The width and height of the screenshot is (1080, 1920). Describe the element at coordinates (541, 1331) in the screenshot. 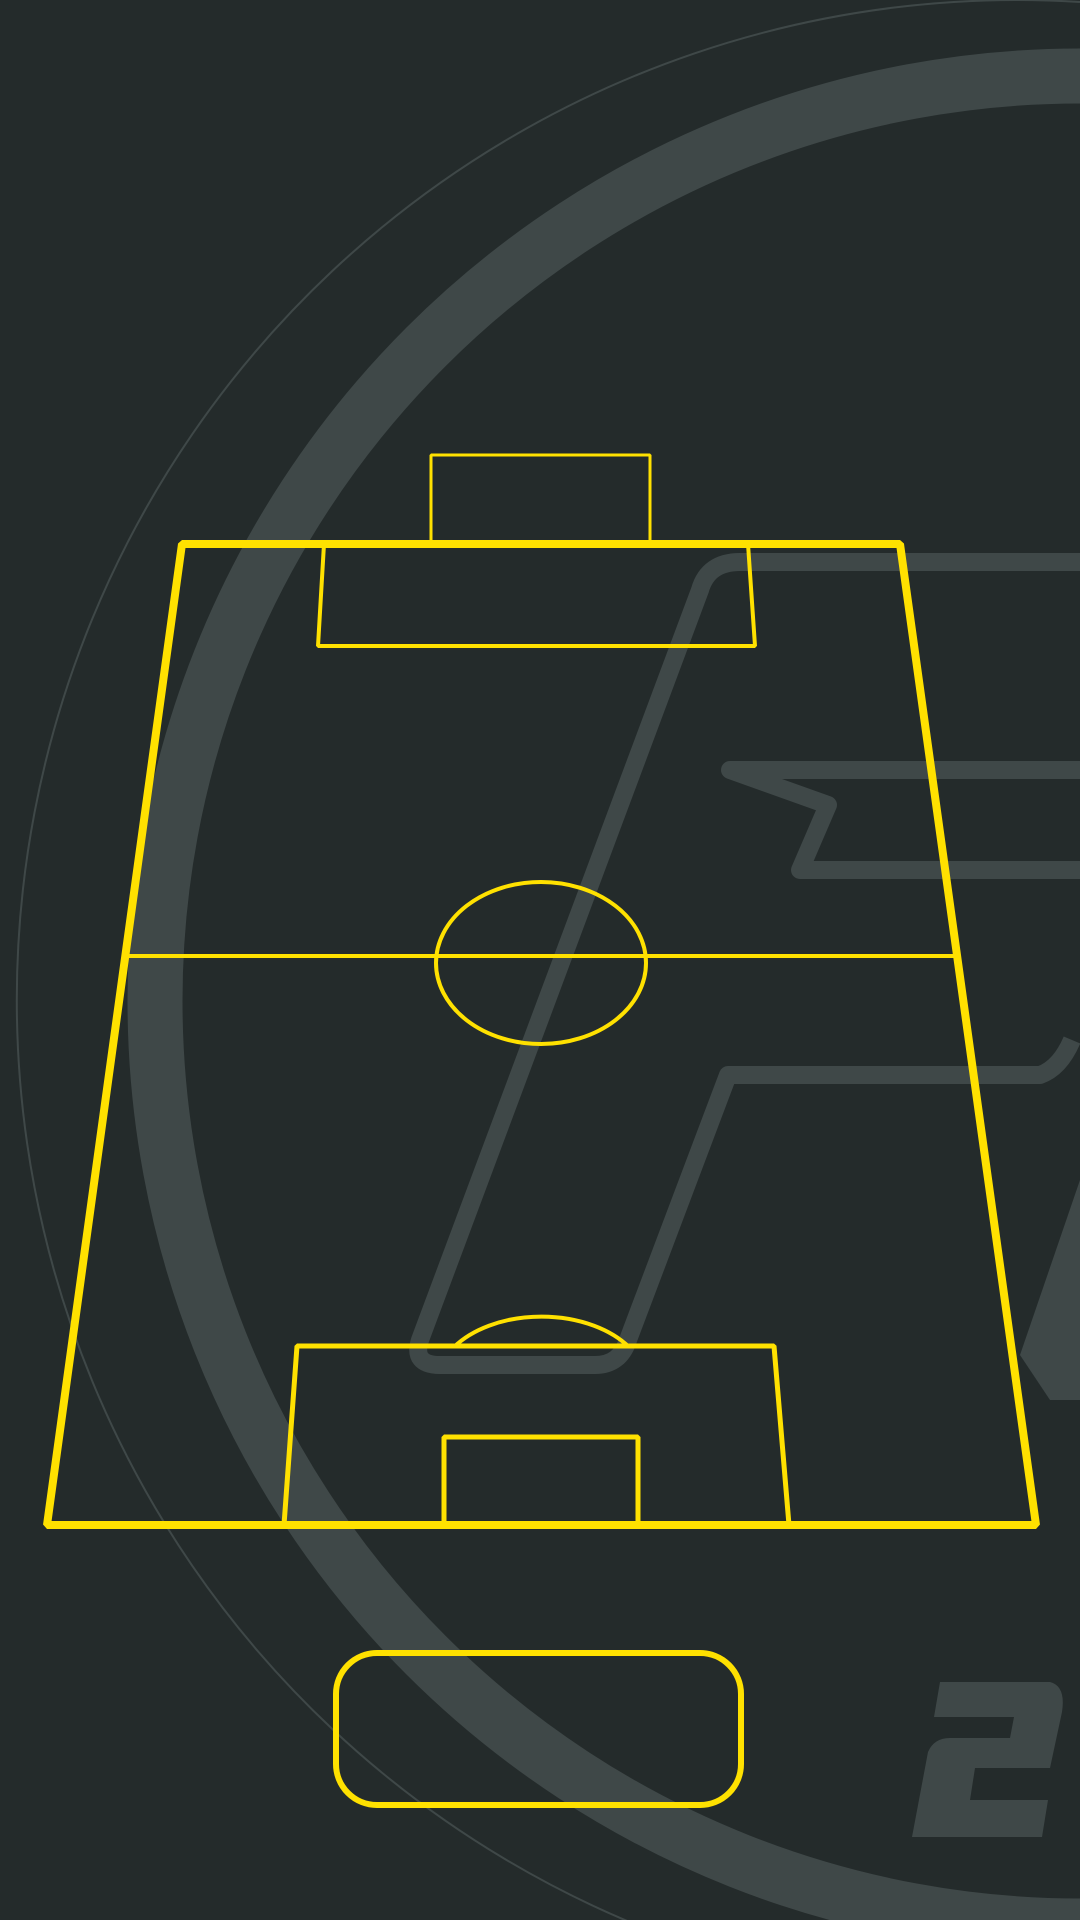

I see `penalty-arc` at that location.